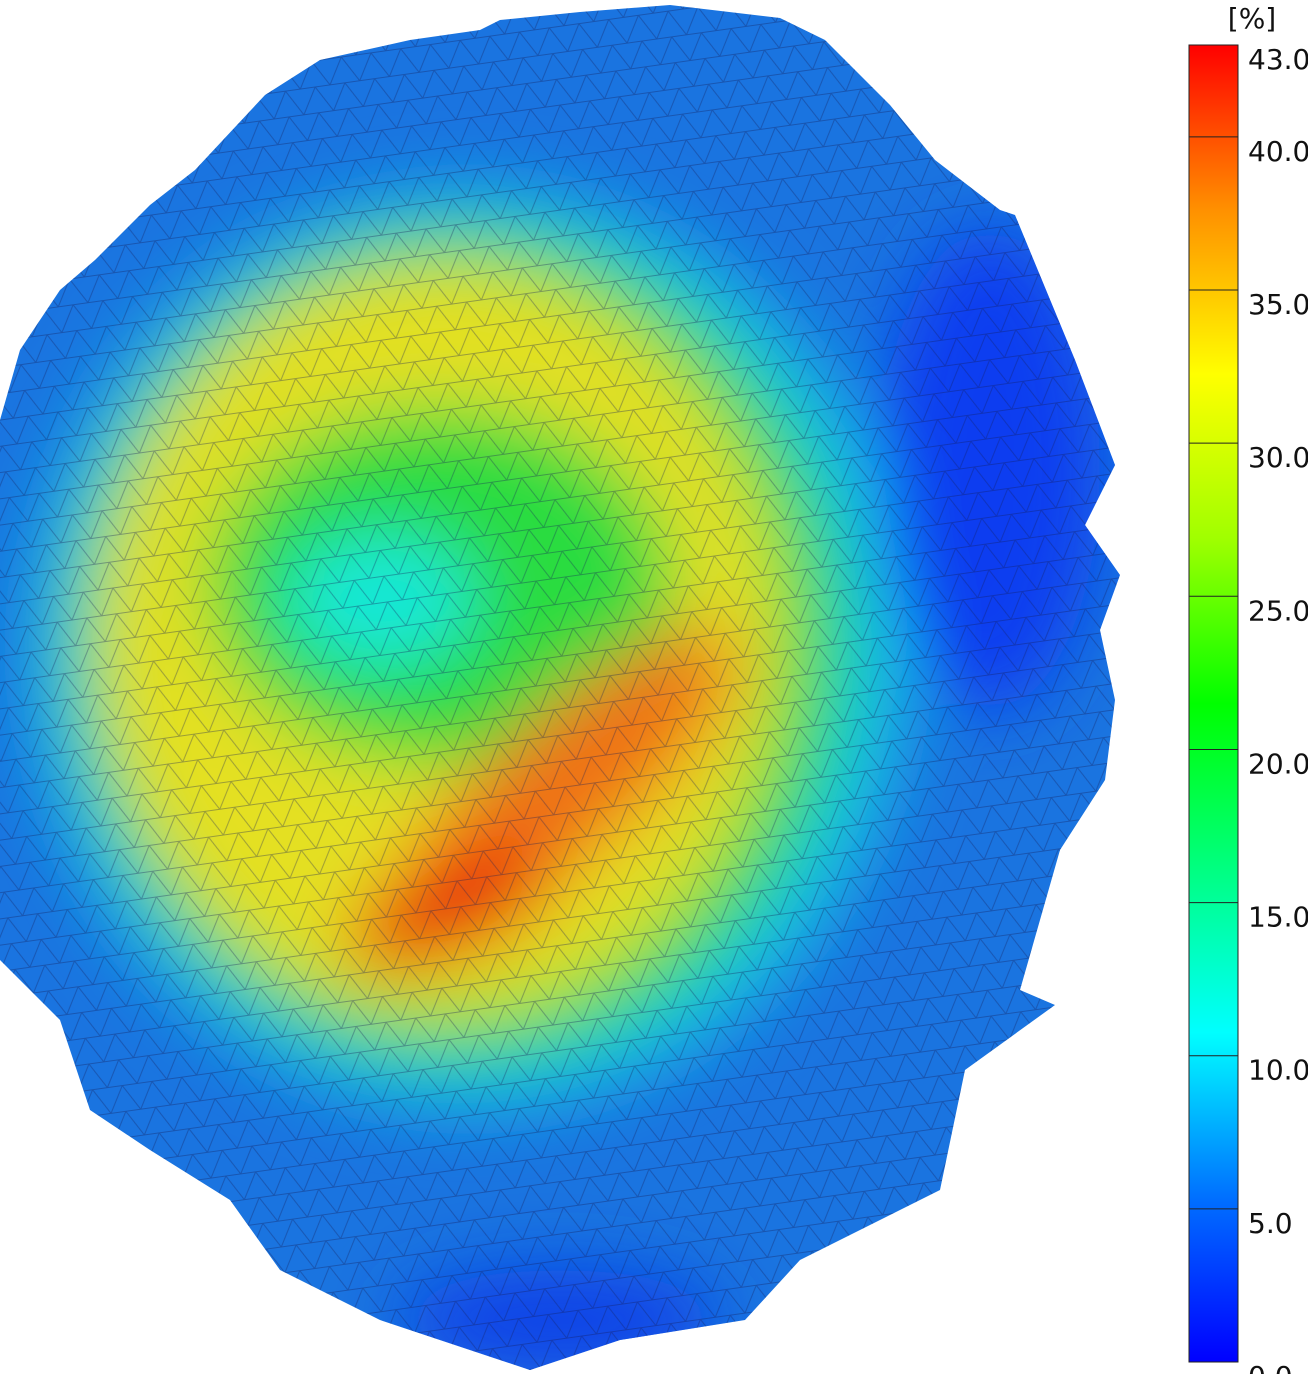  Describe the element at coordinates (1278, 151) in the screenshot. I see `colorbar-tick-label: 40.0` at that location.